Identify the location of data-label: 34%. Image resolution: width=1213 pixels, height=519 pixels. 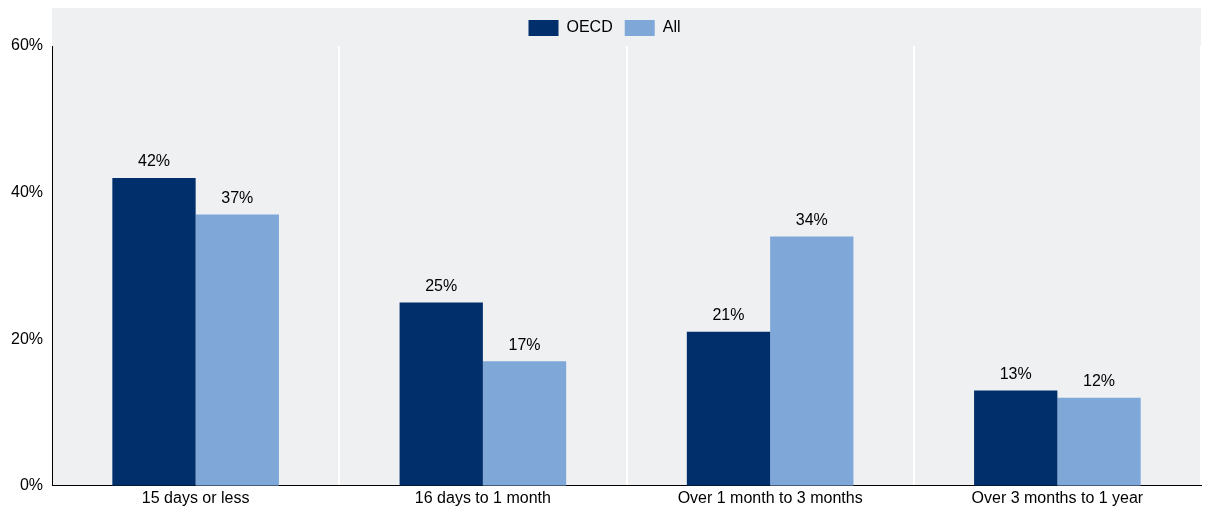
(811, 219).